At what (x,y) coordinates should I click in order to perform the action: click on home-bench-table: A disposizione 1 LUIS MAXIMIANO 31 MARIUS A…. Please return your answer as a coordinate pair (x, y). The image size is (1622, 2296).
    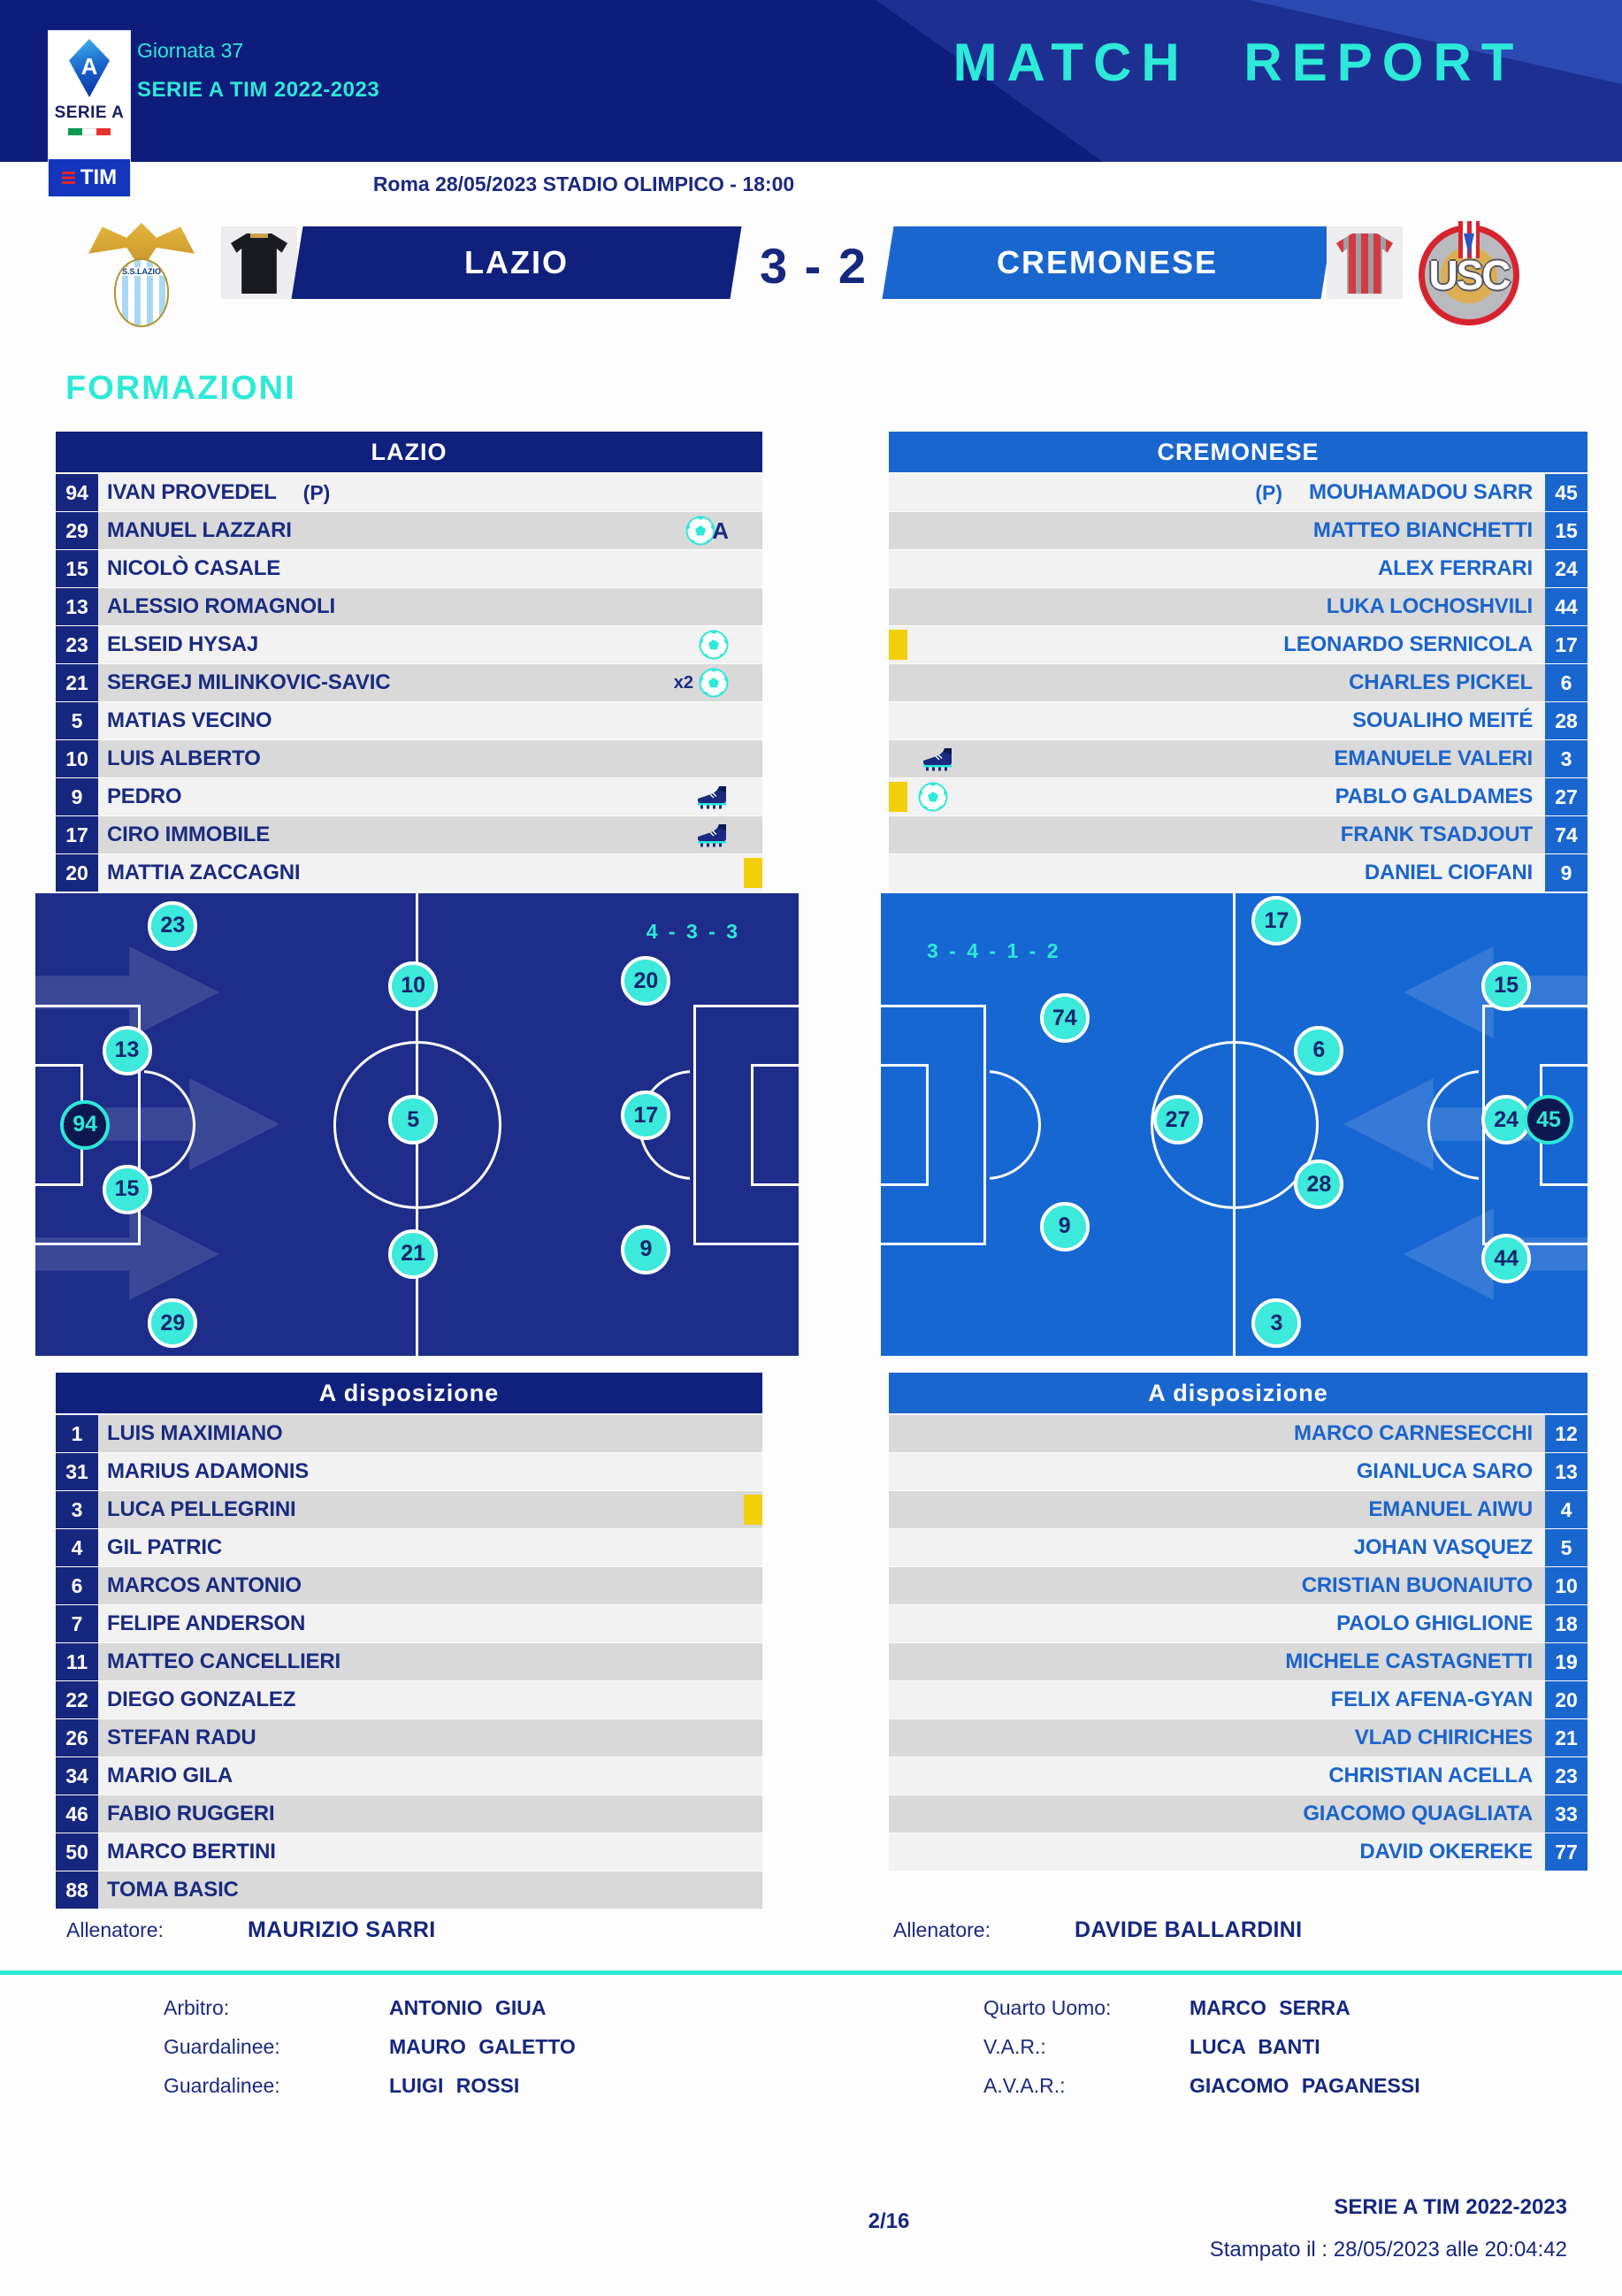
    Looking at the image, I should click on (409, 1641).